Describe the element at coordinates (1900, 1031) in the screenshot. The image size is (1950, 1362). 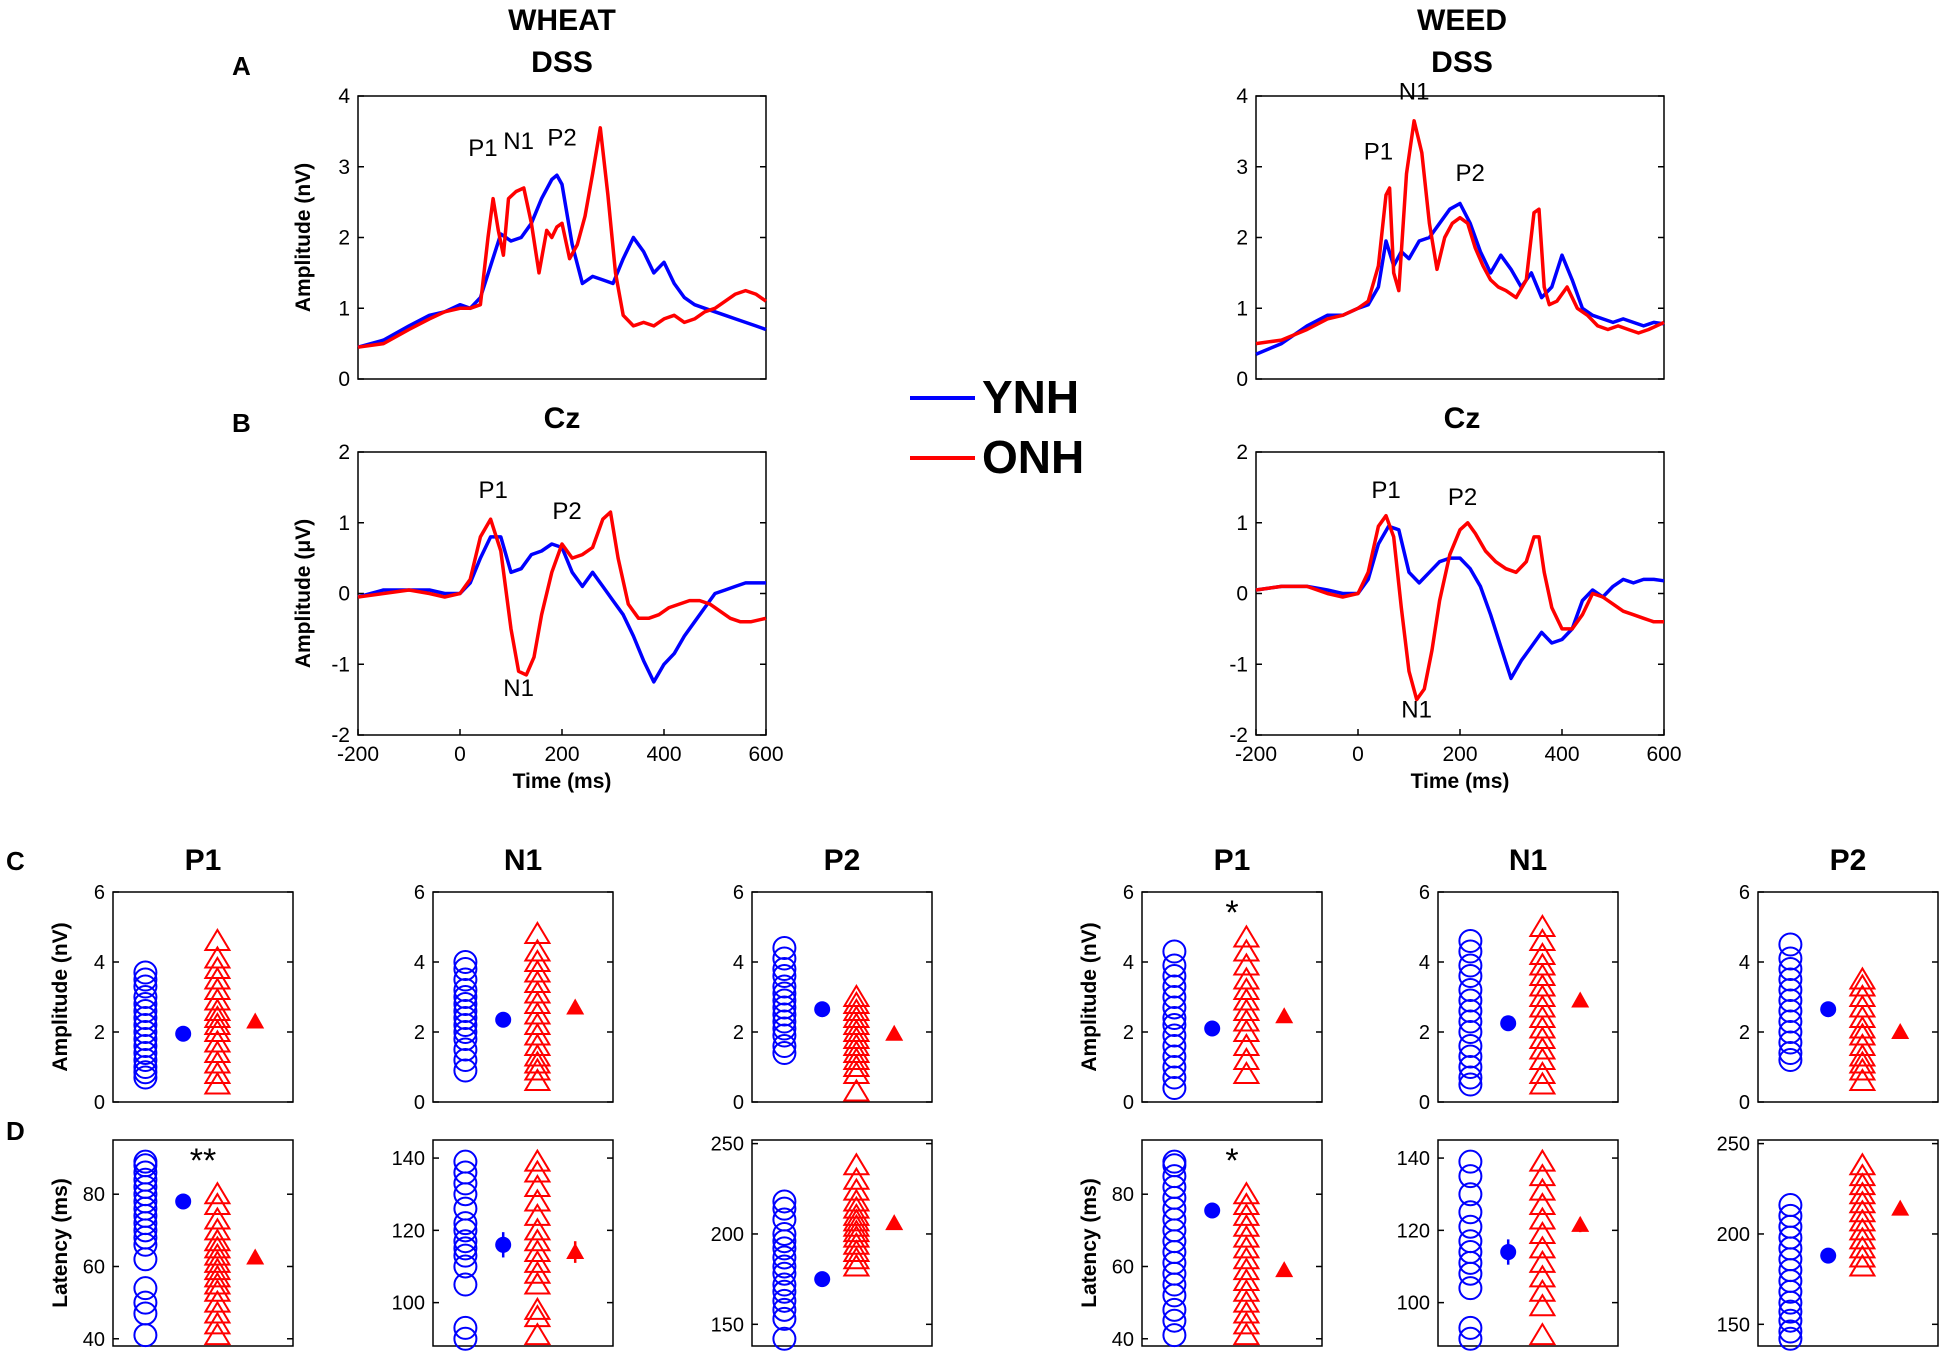
I see `onh-mean` at that location.